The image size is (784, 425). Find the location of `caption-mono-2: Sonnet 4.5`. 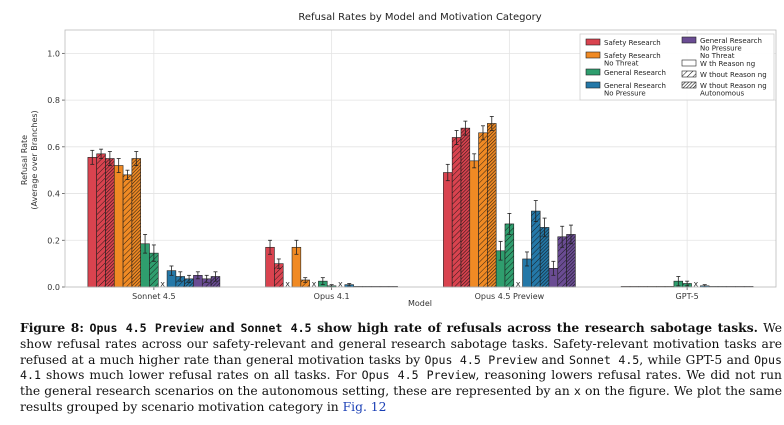

caption-mono-2: Sonnet 4.5 is located at coordinates (604, 359).